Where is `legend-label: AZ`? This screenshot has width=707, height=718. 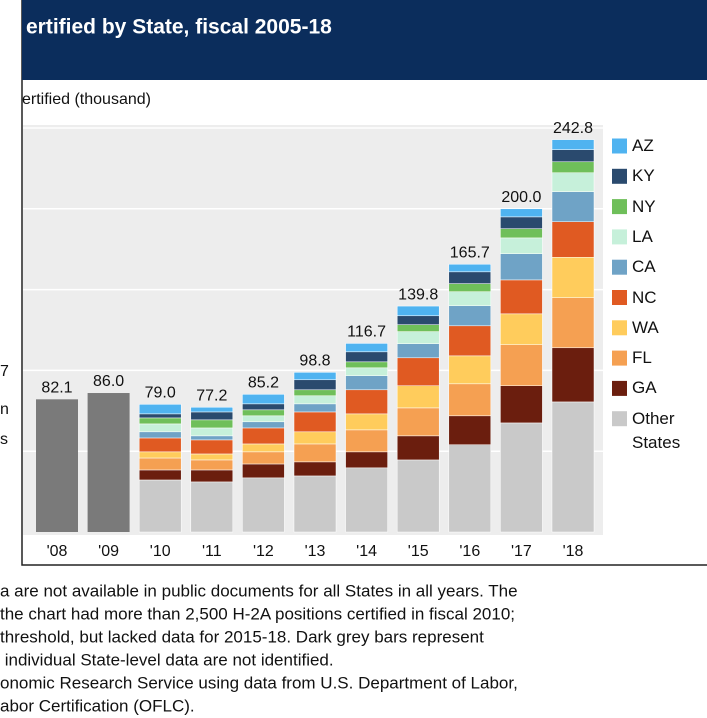
legend-label: AZ is located at coordinates (643, 145).